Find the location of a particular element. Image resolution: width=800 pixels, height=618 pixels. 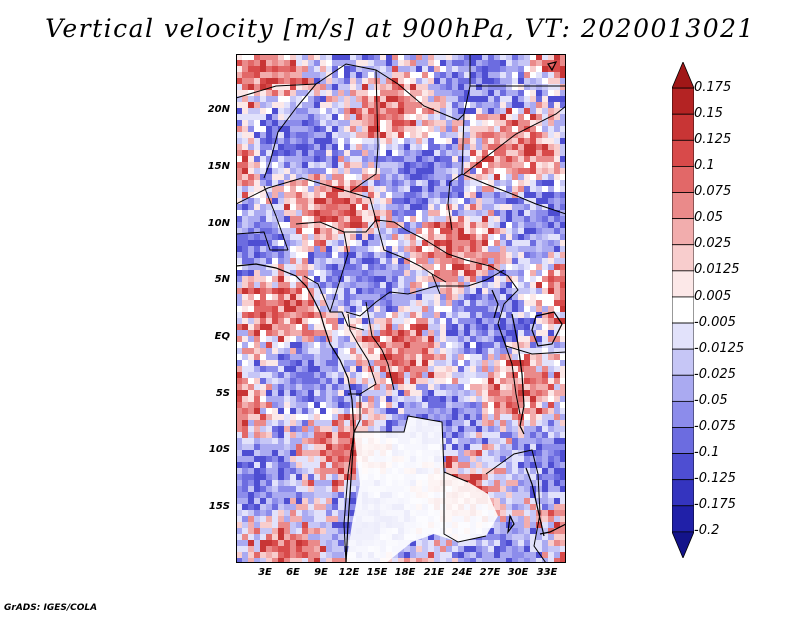

colorbar-segment is located at coordinates (683, 310).